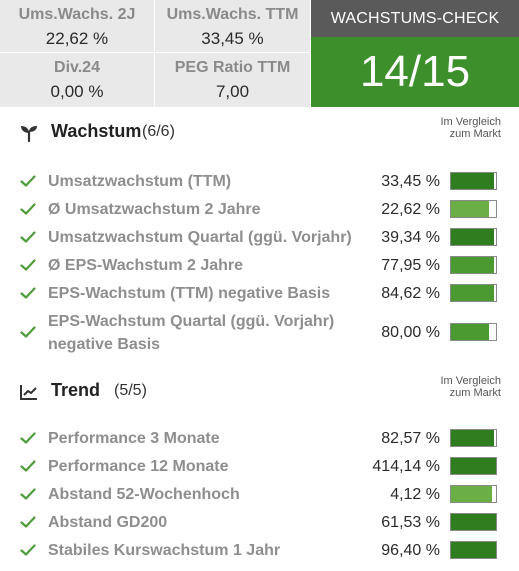 The image size is (519, 571). What do you see at coordinates (138, 466) in the screenshot?
I see `metric-name: Performance 12 Monate` at bounding box center [138, 466].